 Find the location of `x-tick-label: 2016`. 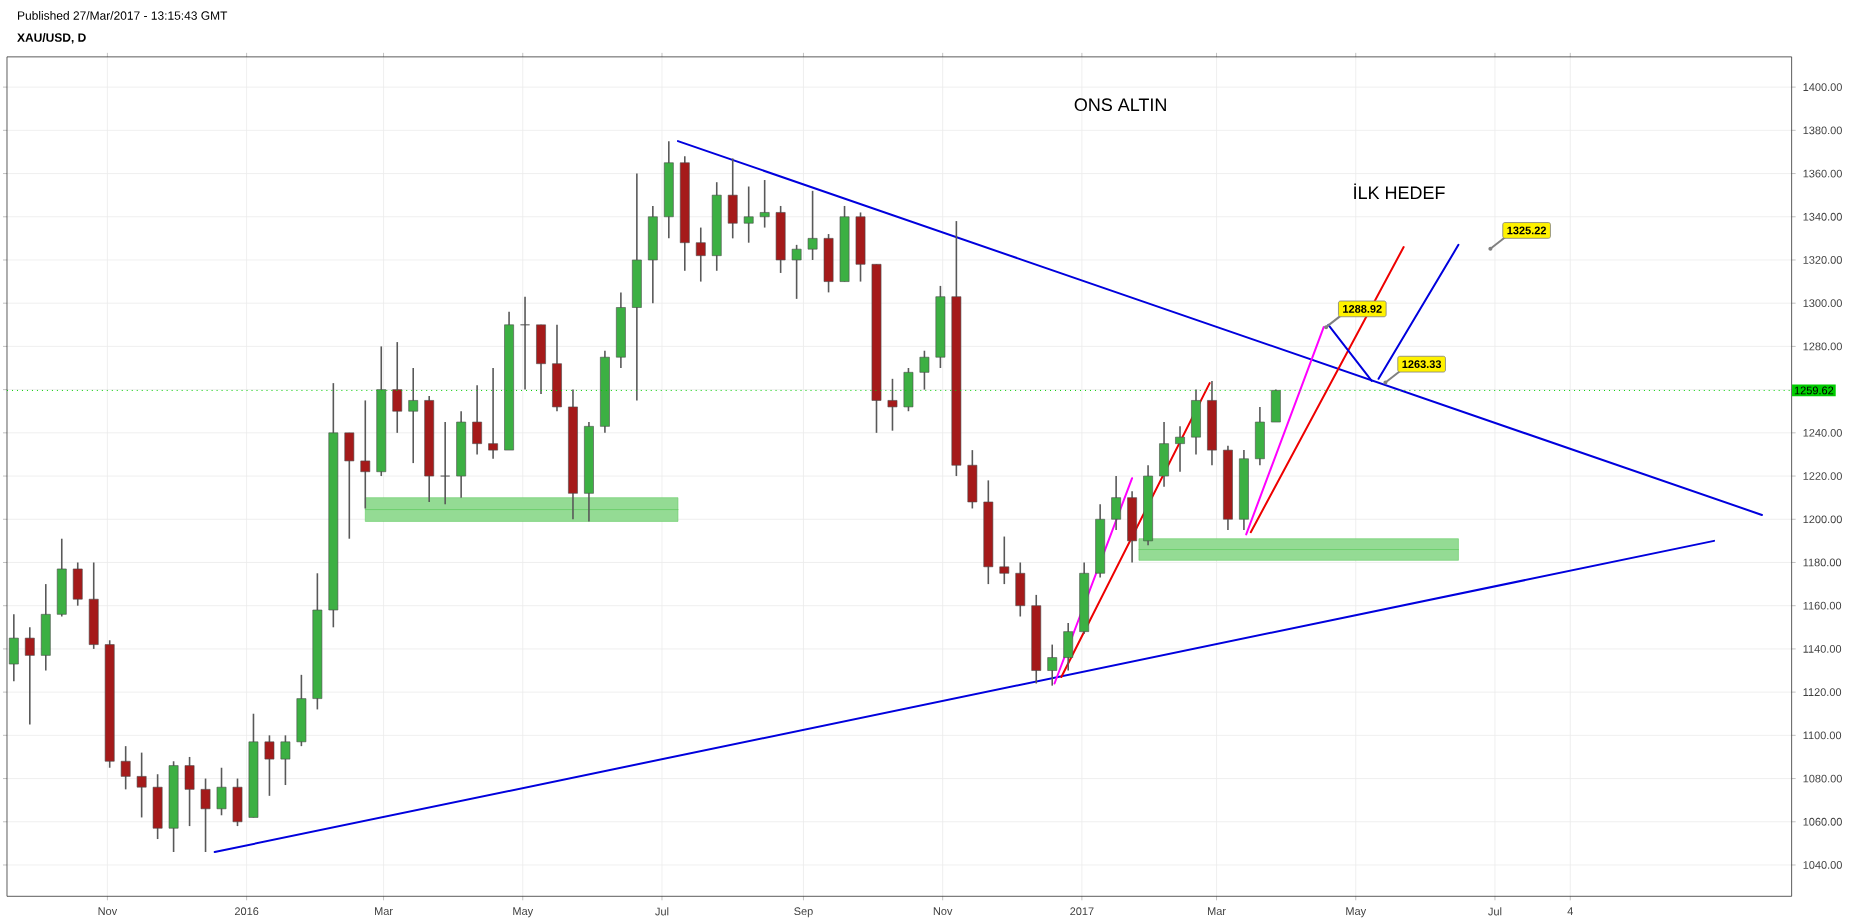

x-tick-label: 2016 is located at coordinates (246, 911).